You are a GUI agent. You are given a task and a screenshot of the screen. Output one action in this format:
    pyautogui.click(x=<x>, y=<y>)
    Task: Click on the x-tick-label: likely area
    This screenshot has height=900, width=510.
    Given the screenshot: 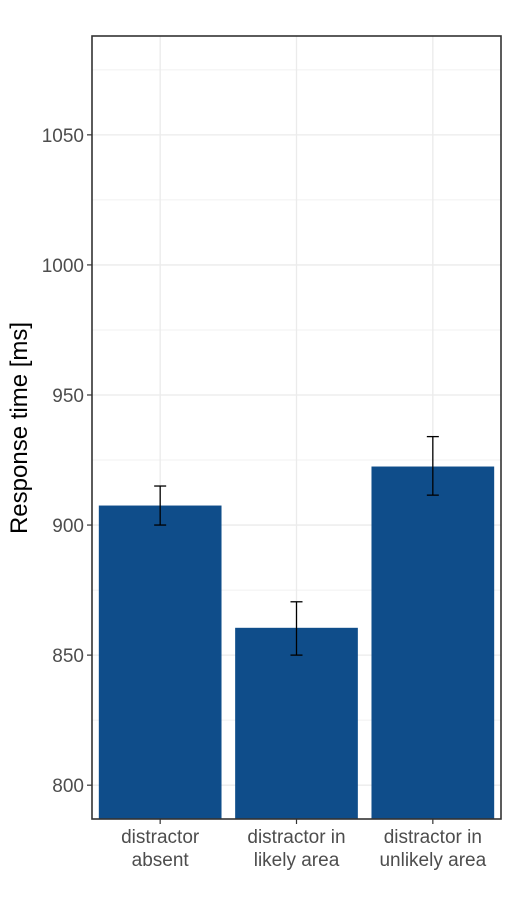 What is the action you would take?
    pyautogui.click(x=297, y=860)
    